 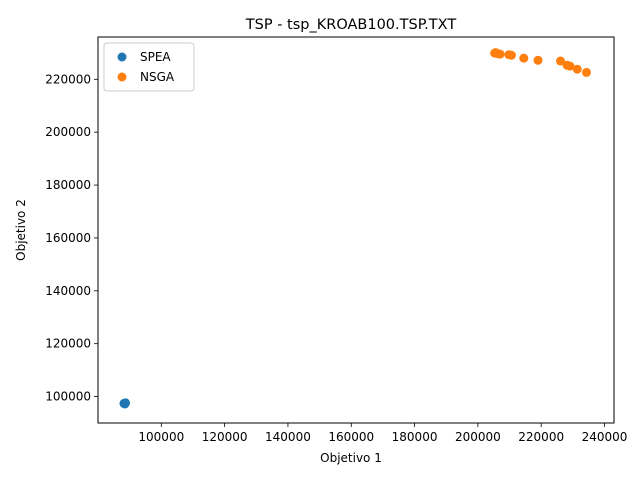 I want to click on legend-frame, so click(x=149, y=67).